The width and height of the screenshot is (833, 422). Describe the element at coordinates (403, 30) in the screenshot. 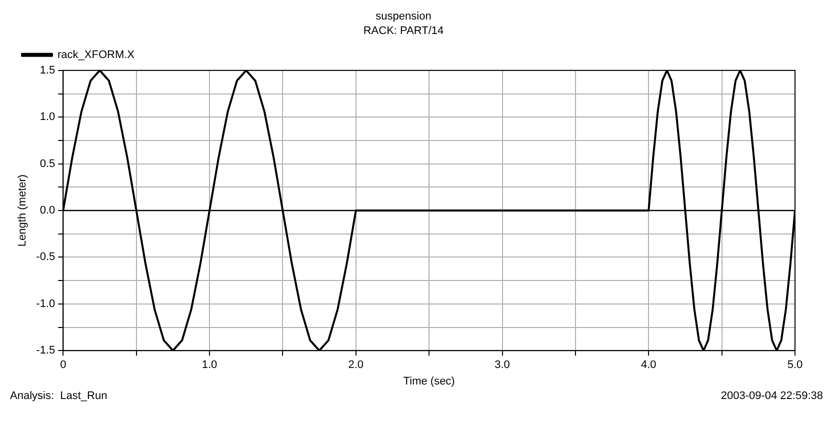

I see `chart-subtitle: RACK: PART/14` at that location.